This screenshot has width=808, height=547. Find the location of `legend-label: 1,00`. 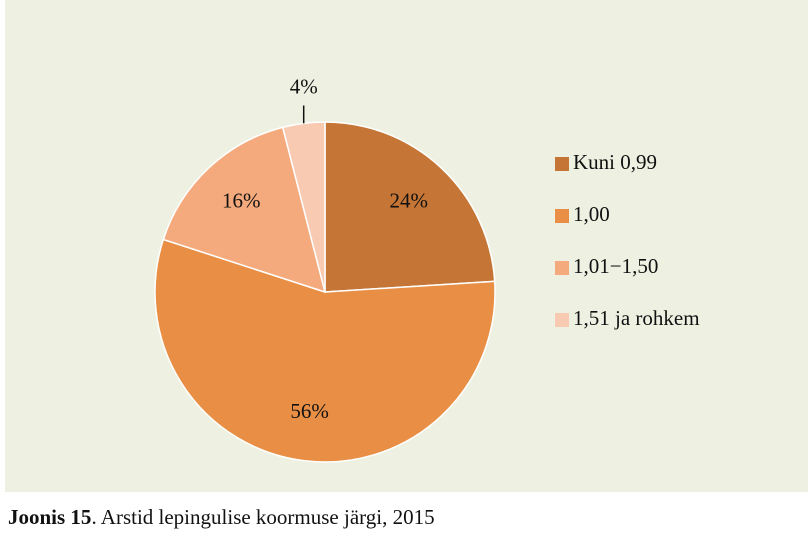

legend-label: 1,00 is located at coordinates (591, 214).